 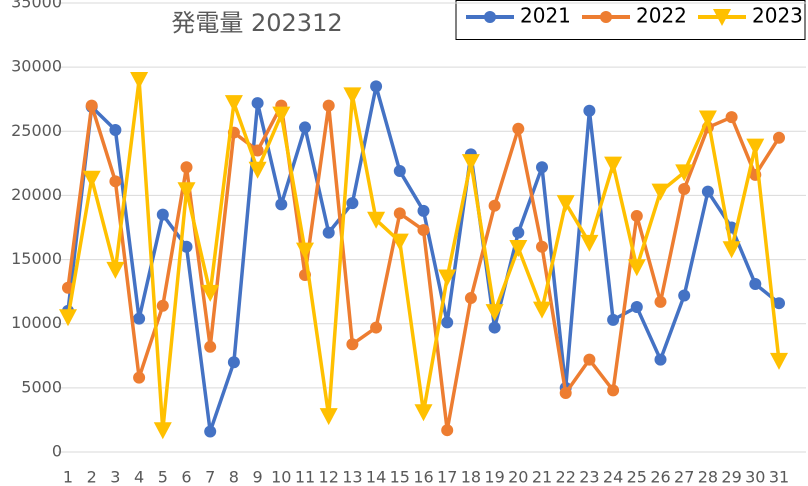 I want to click on x-tick-label: 13, so click(x=352, y=477).